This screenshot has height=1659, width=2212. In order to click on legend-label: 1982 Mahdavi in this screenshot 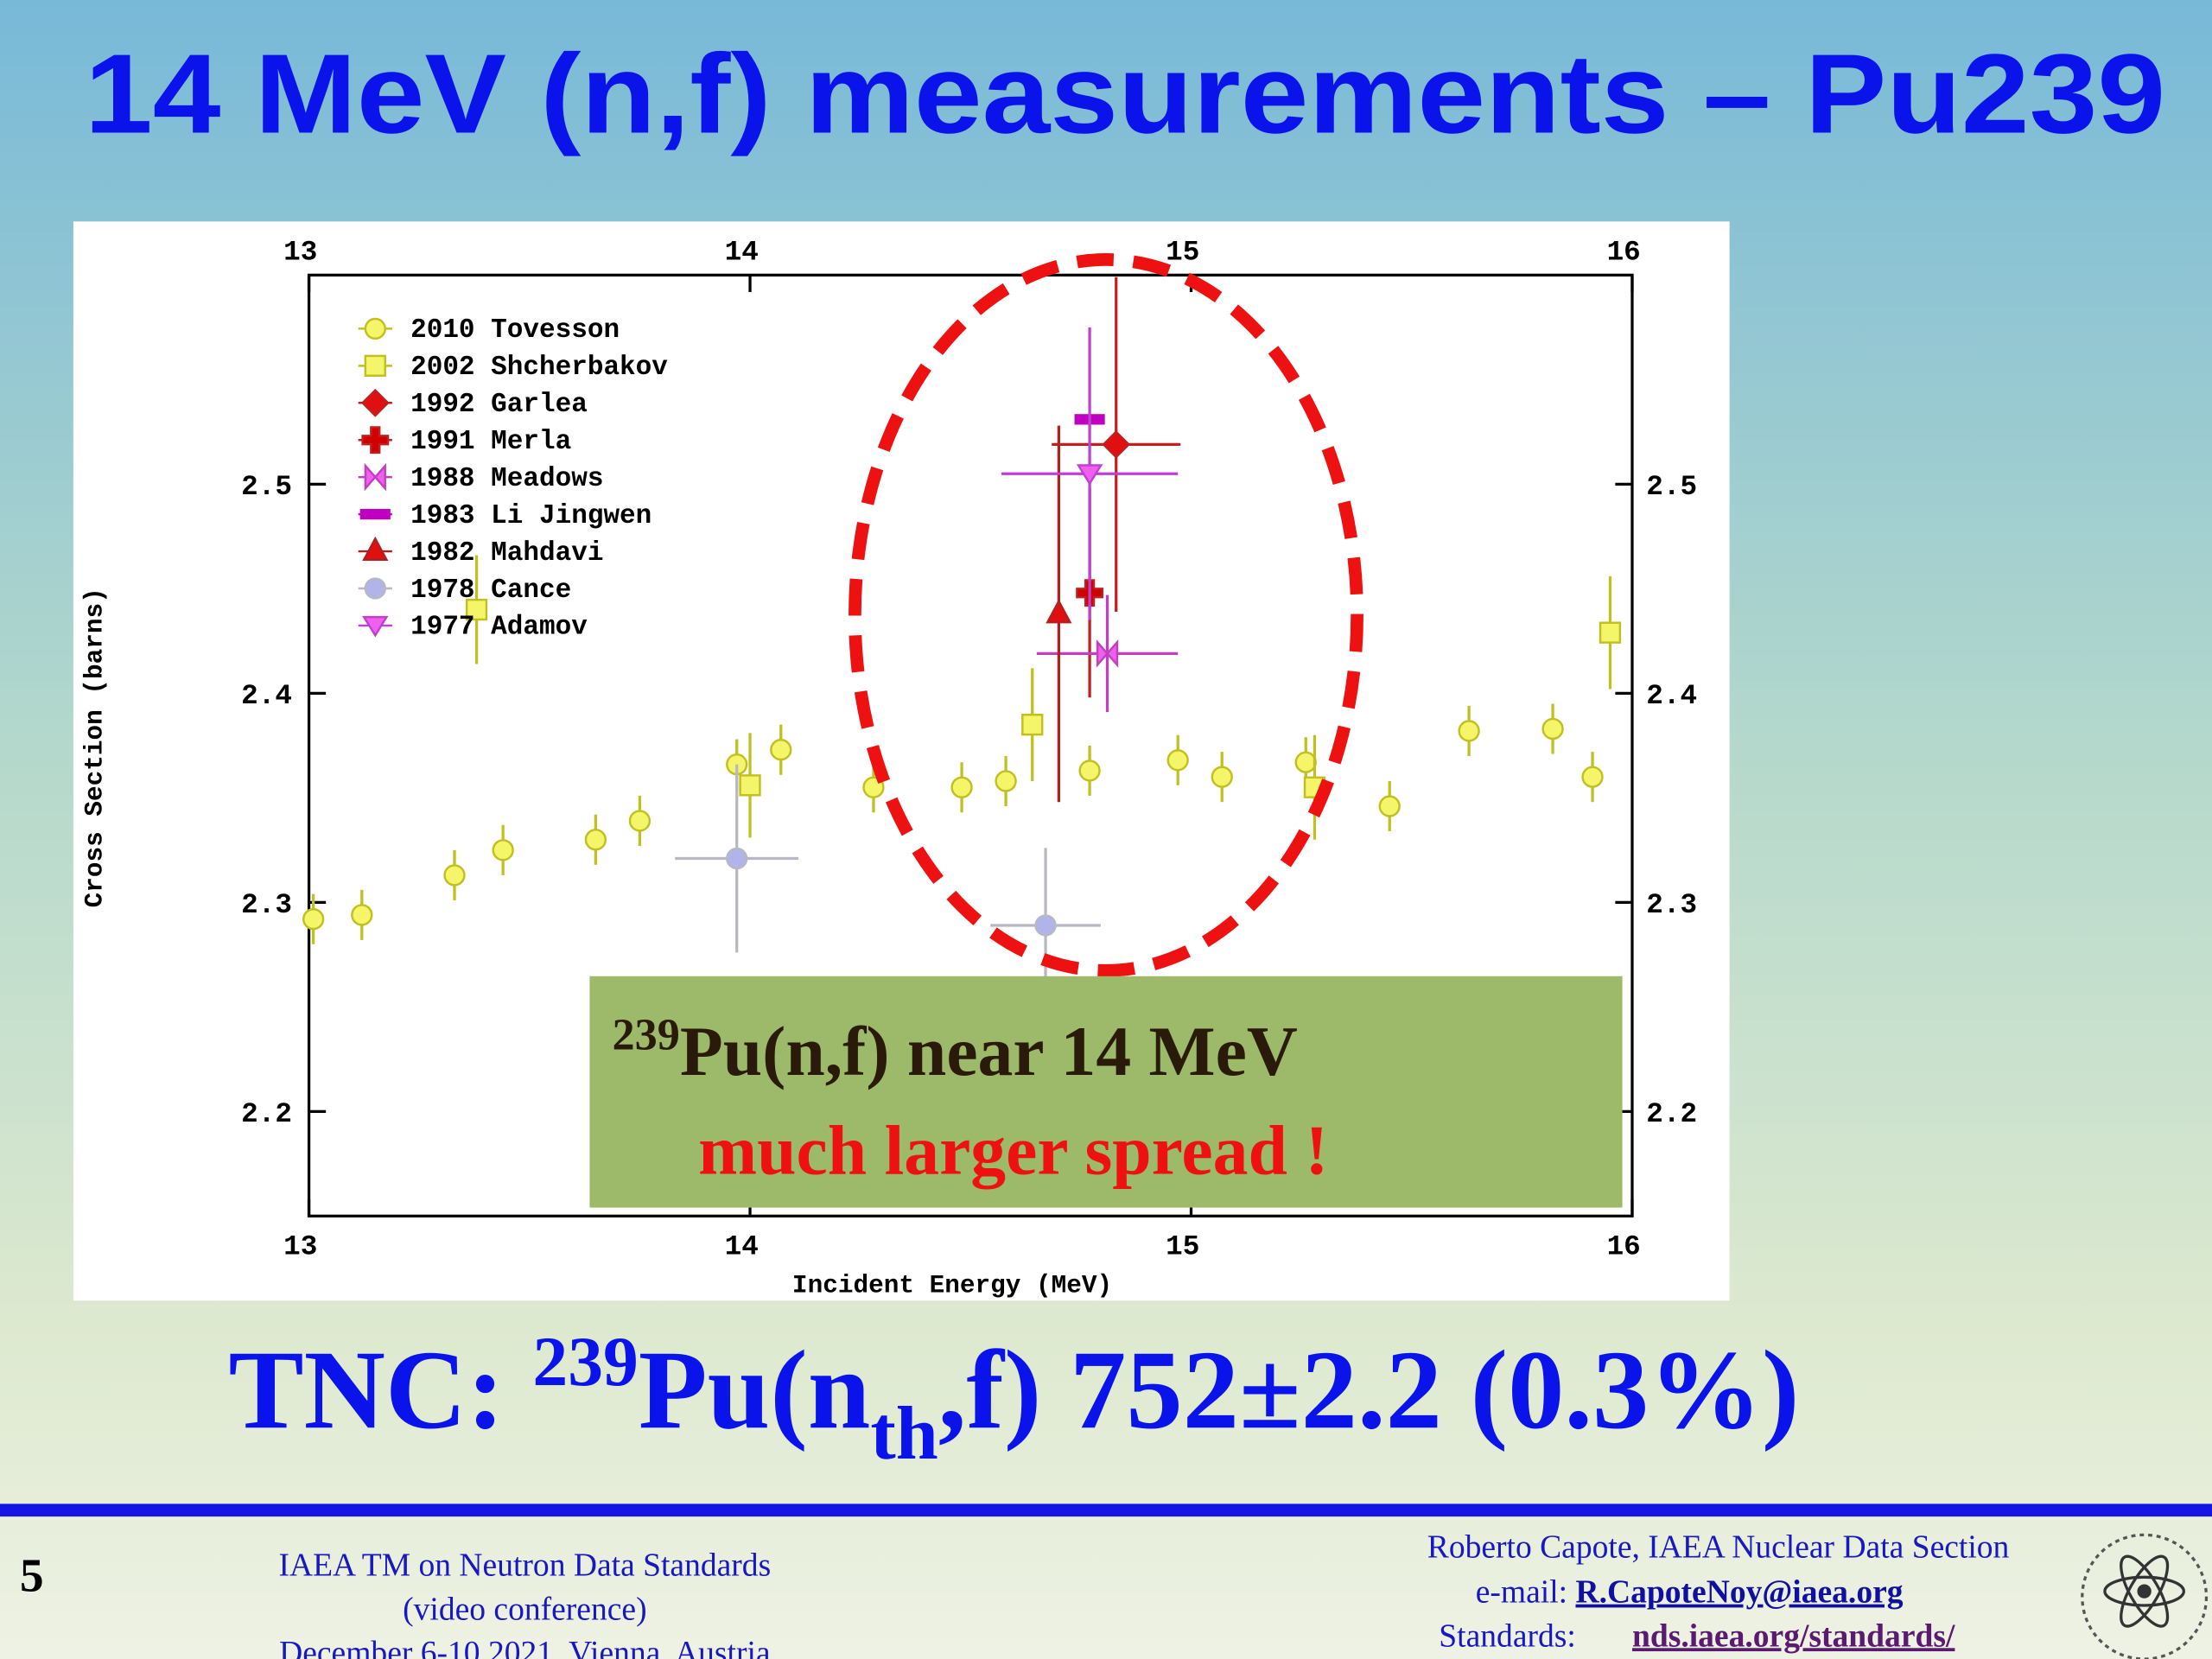, I will do `click(506, 553)`.